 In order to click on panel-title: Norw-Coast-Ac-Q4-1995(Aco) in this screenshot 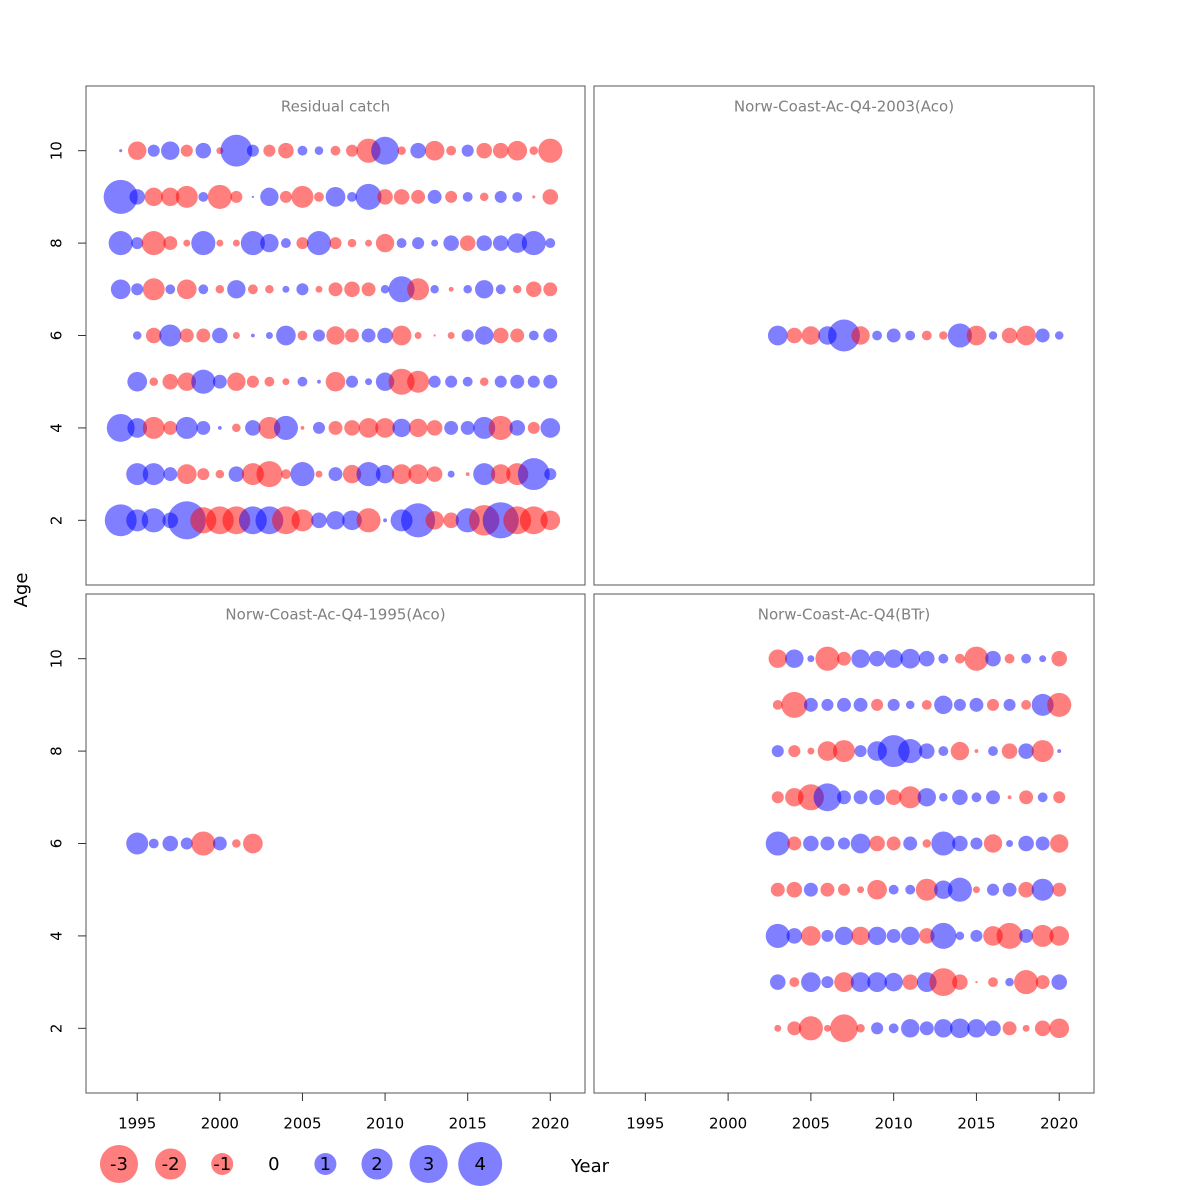, I will do `click(335, 615)`.